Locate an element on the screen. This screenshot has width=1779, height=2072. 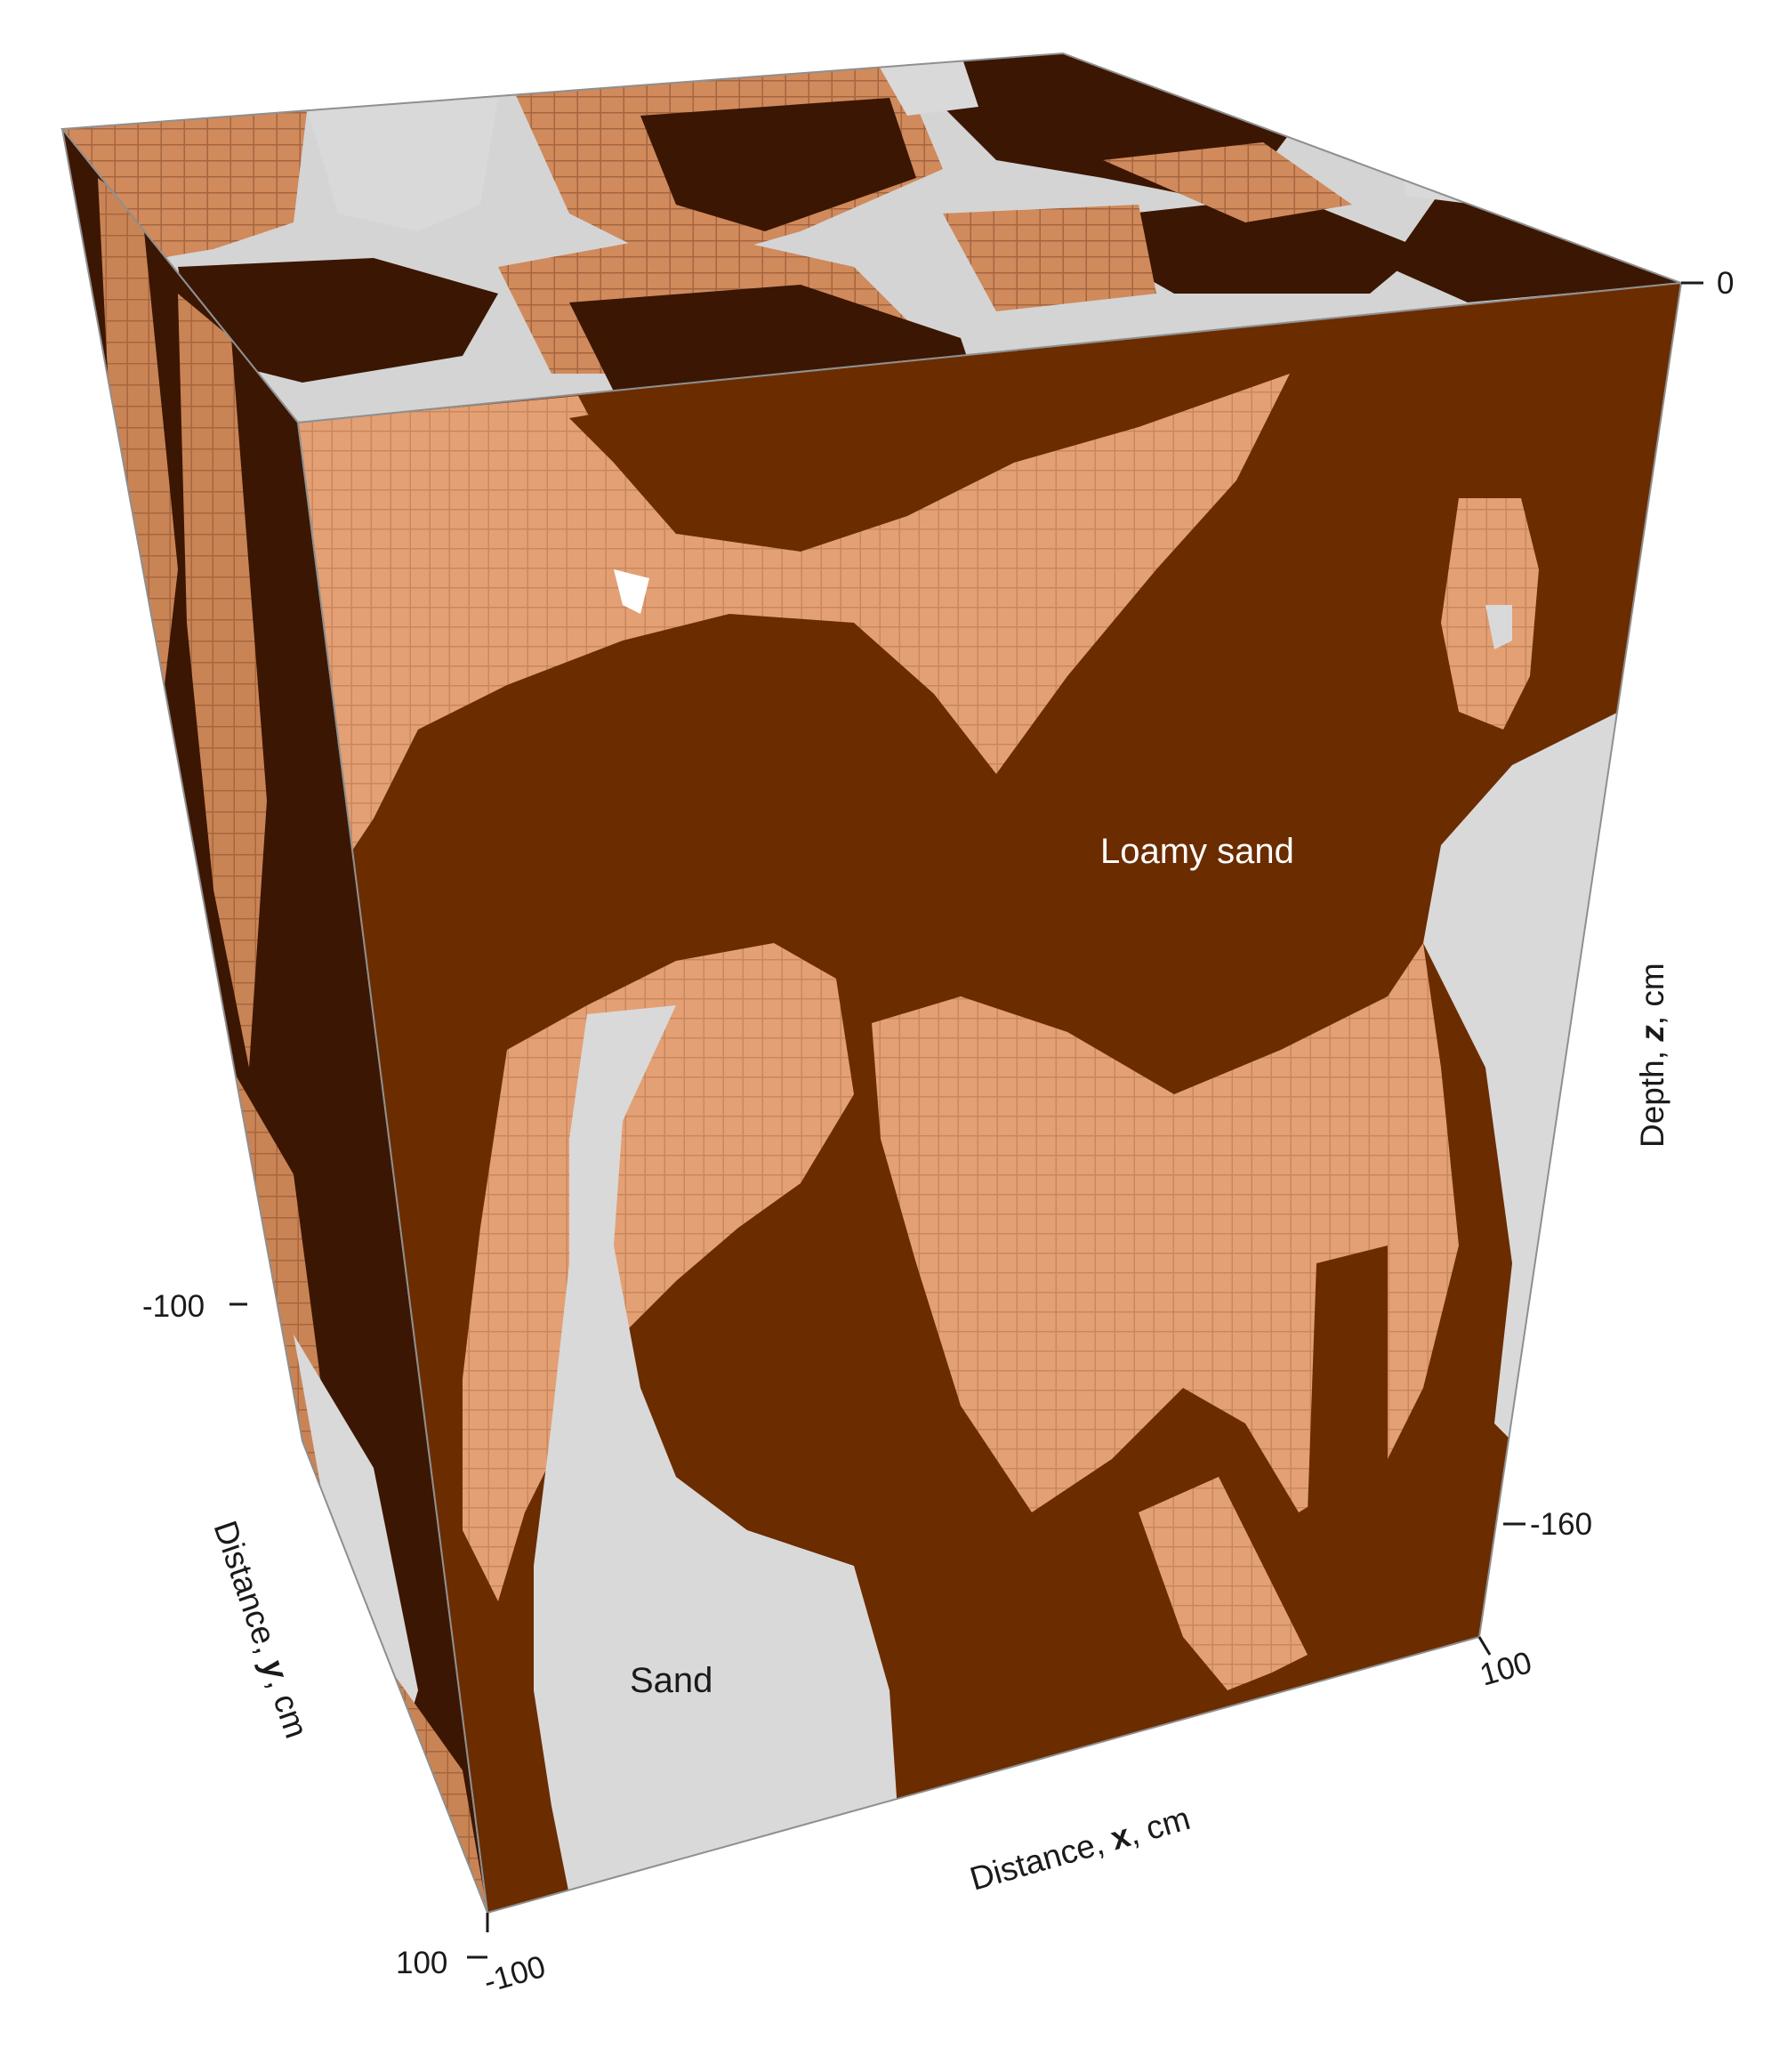
z-axis: 0 -160 Depth, z, cm is located at coordinates (1618, 904).